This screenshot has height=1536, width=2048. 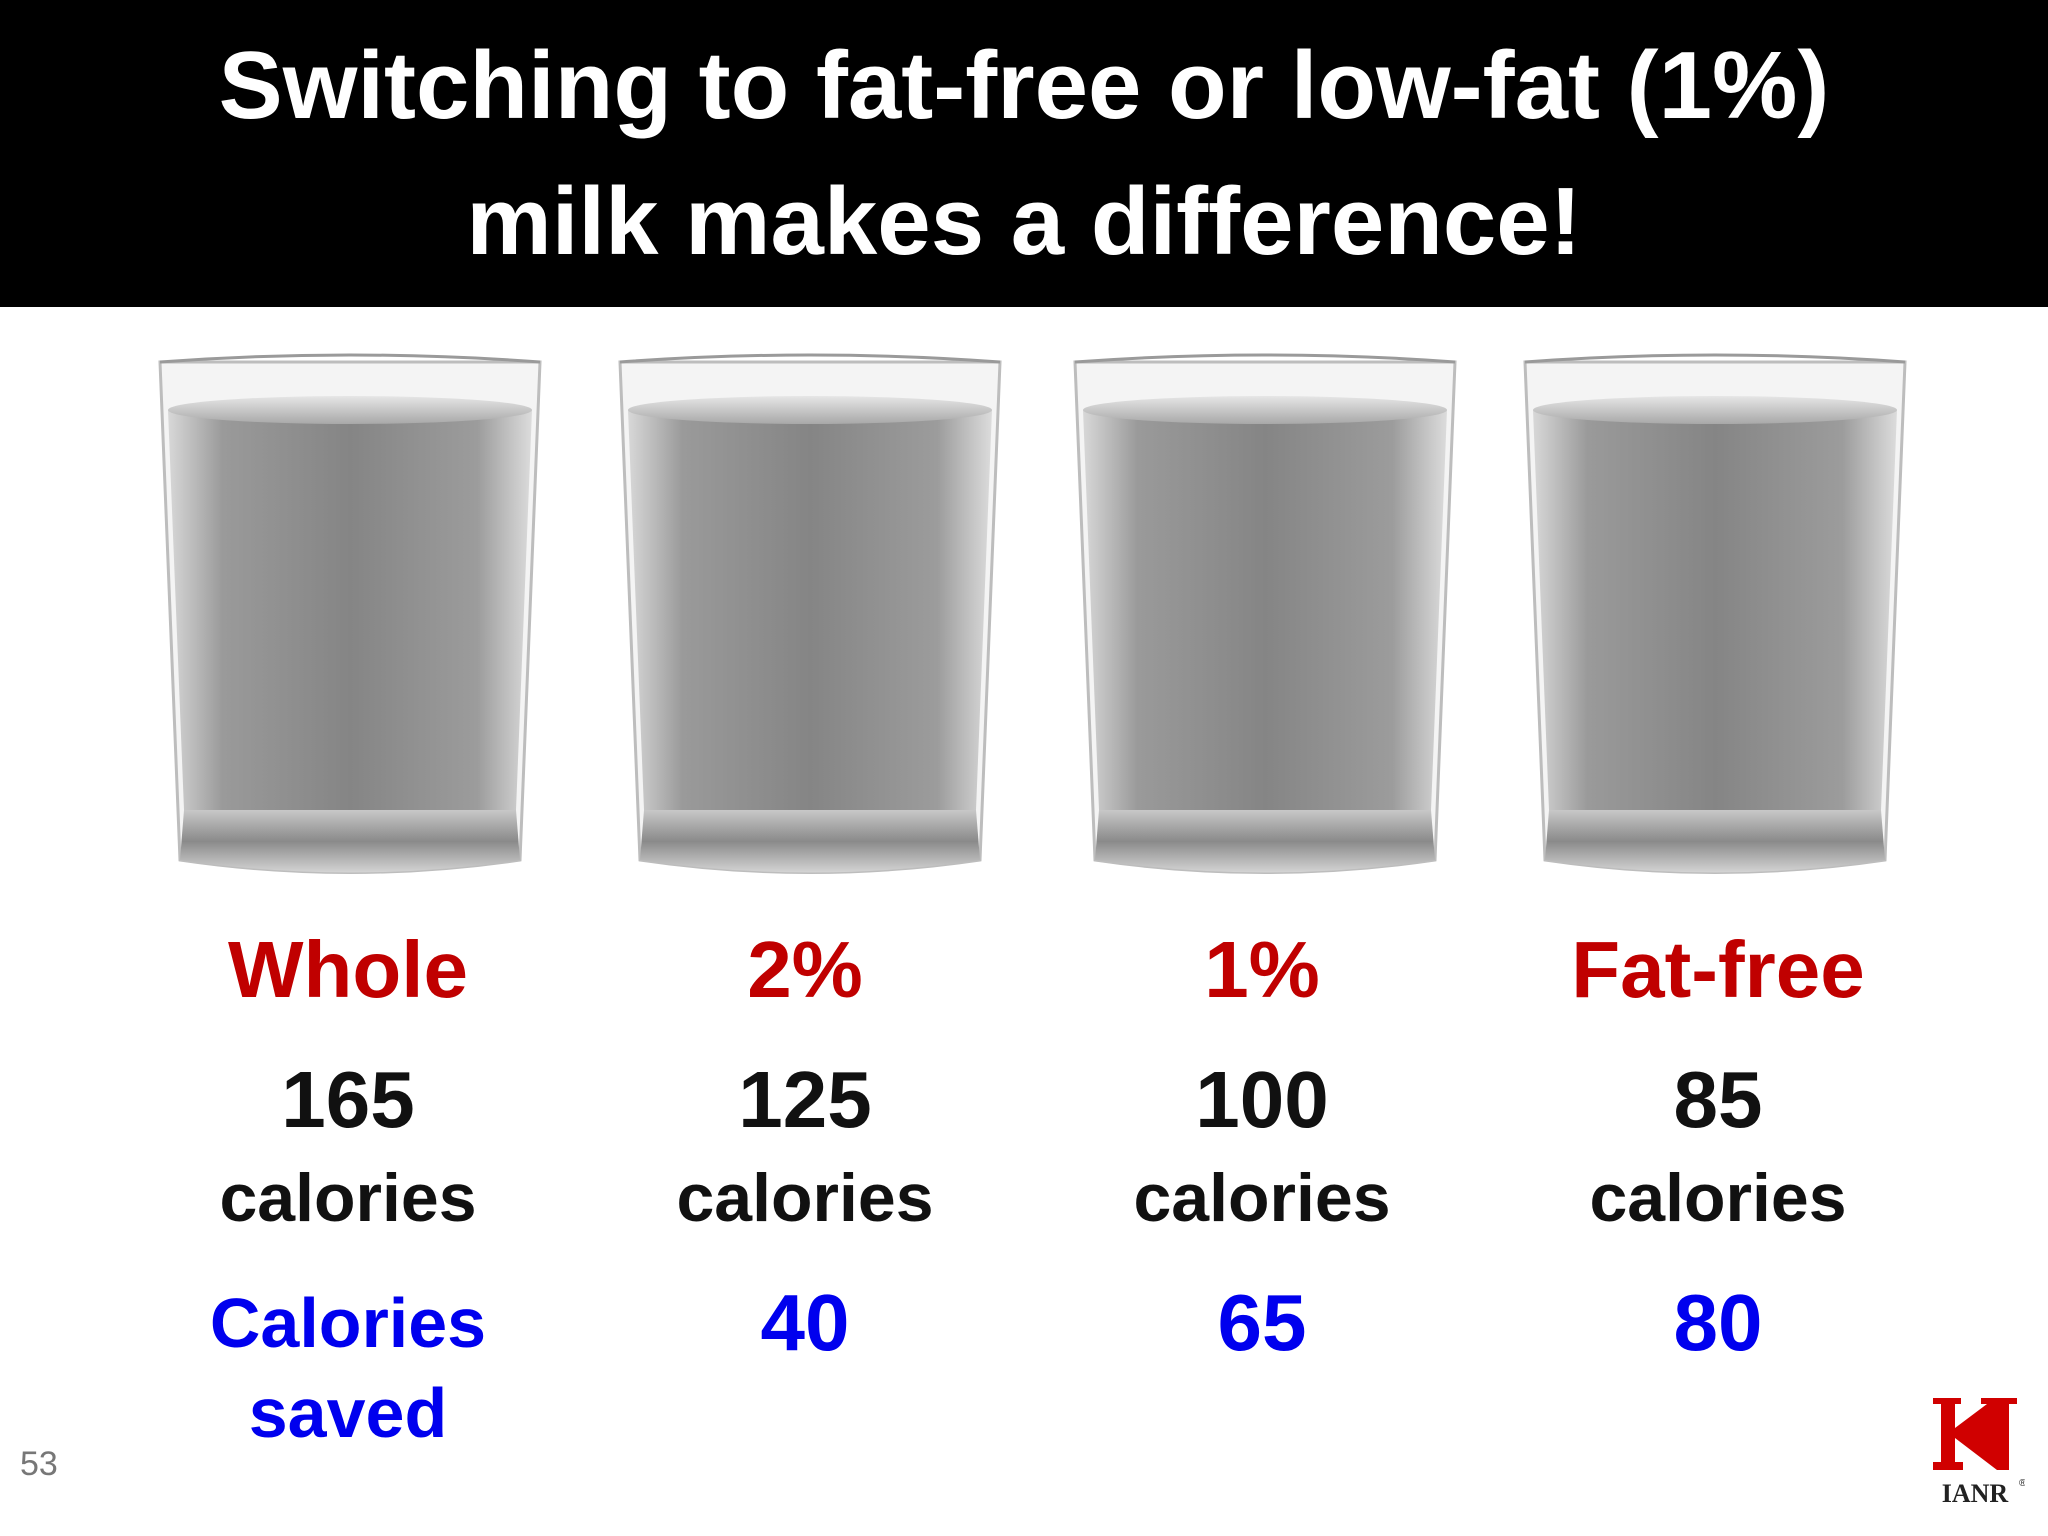 What do you see at coordinates (348, 1368) in the screenshot?
I see `calories-saved-label: Calories saved` at bounding box center [348, 1368].